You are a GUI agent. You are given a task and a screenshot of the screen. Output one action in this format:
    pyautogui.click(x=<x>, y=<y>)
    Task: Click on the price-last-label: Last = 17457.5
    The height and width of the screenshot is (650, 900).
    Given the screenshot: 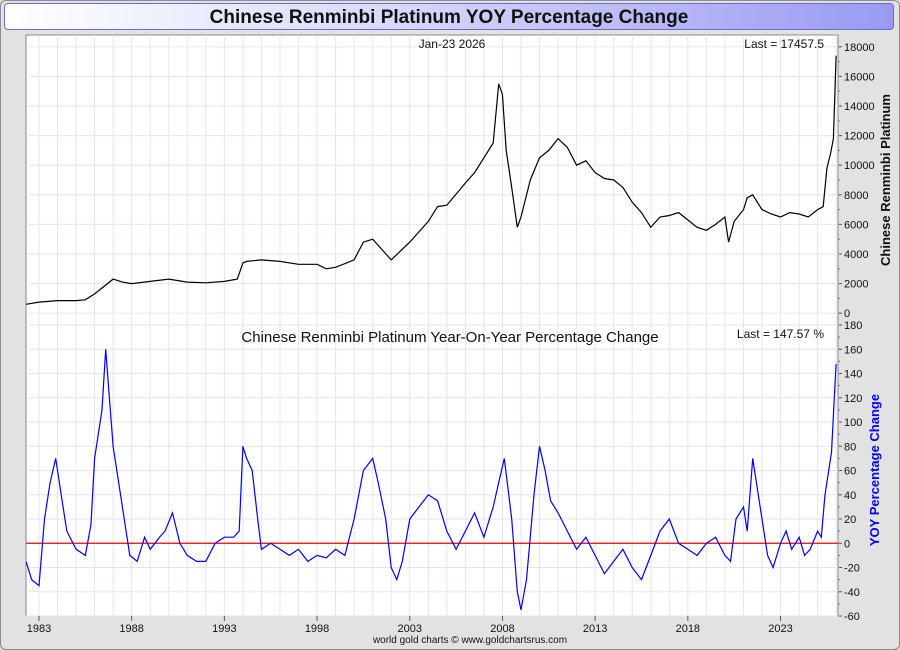 What is the action you would take?
    pyautogui.click(x=784, y=44)
    